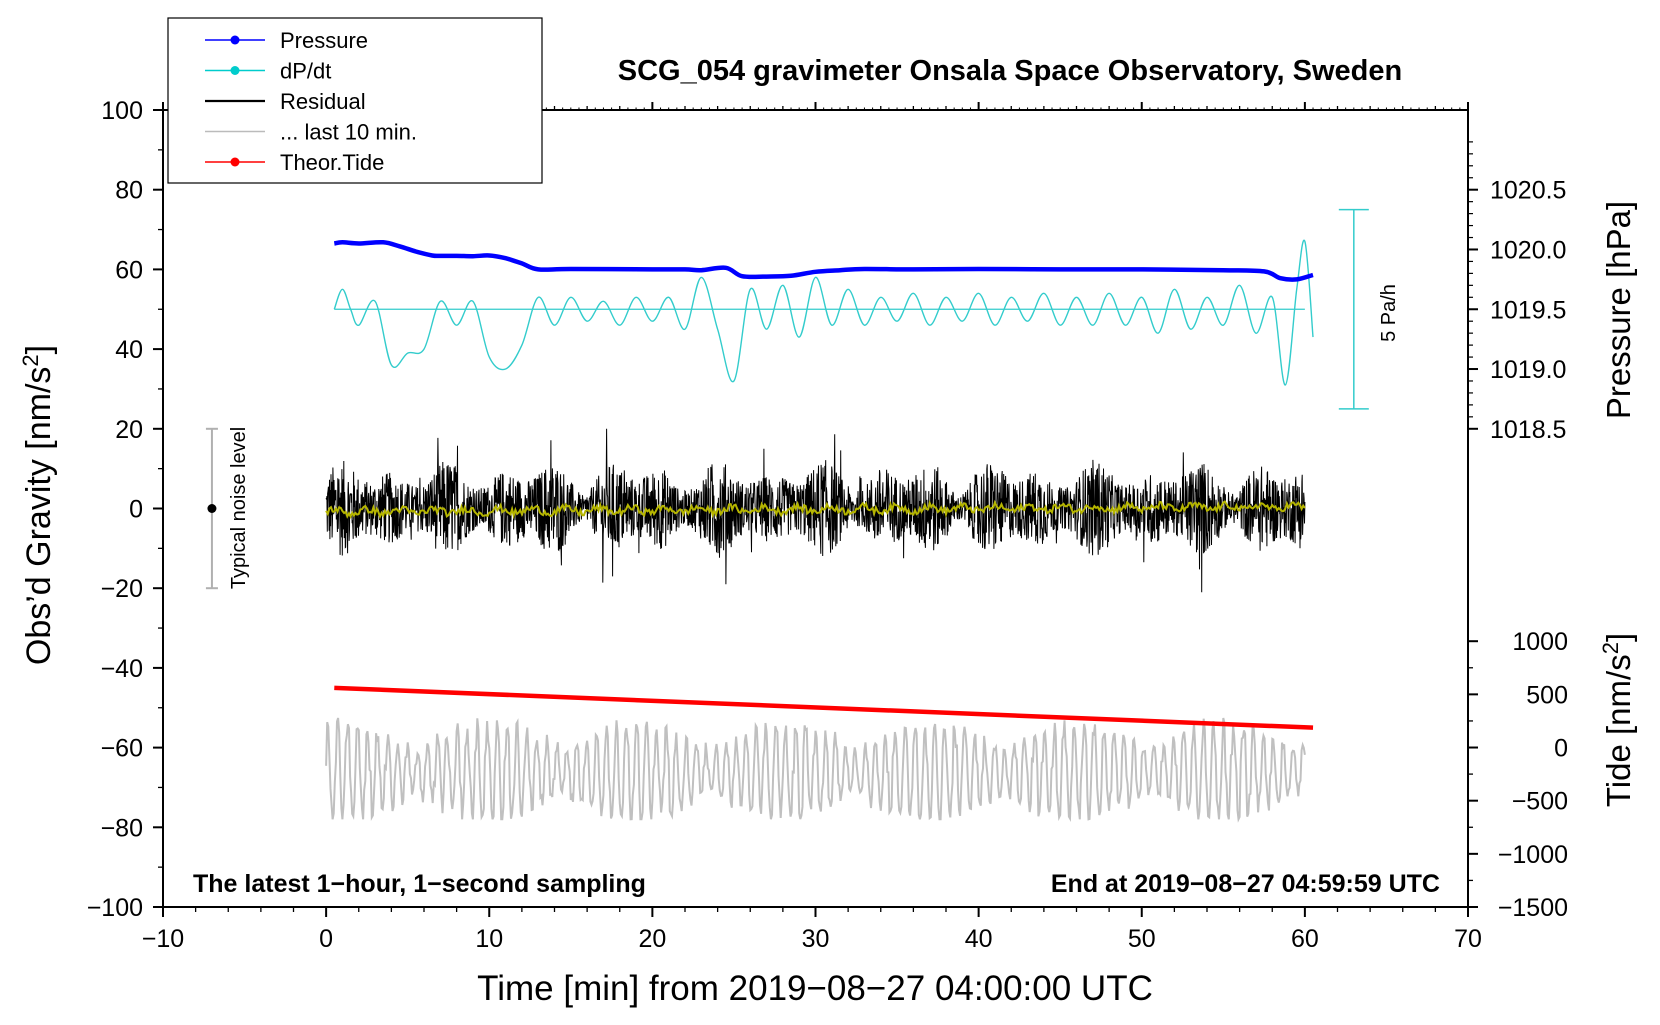  Describe the element at coordinates (1305, 939) in the screenshot. I see `x-tick-label: 60` at that location.